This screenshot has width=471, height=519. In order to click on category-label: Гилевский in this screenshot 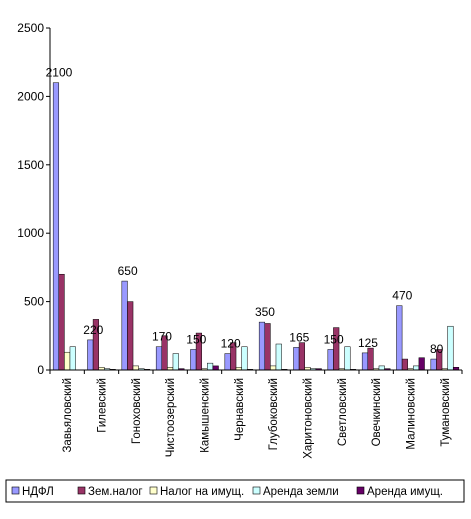, I will do `click(103, 405)`.